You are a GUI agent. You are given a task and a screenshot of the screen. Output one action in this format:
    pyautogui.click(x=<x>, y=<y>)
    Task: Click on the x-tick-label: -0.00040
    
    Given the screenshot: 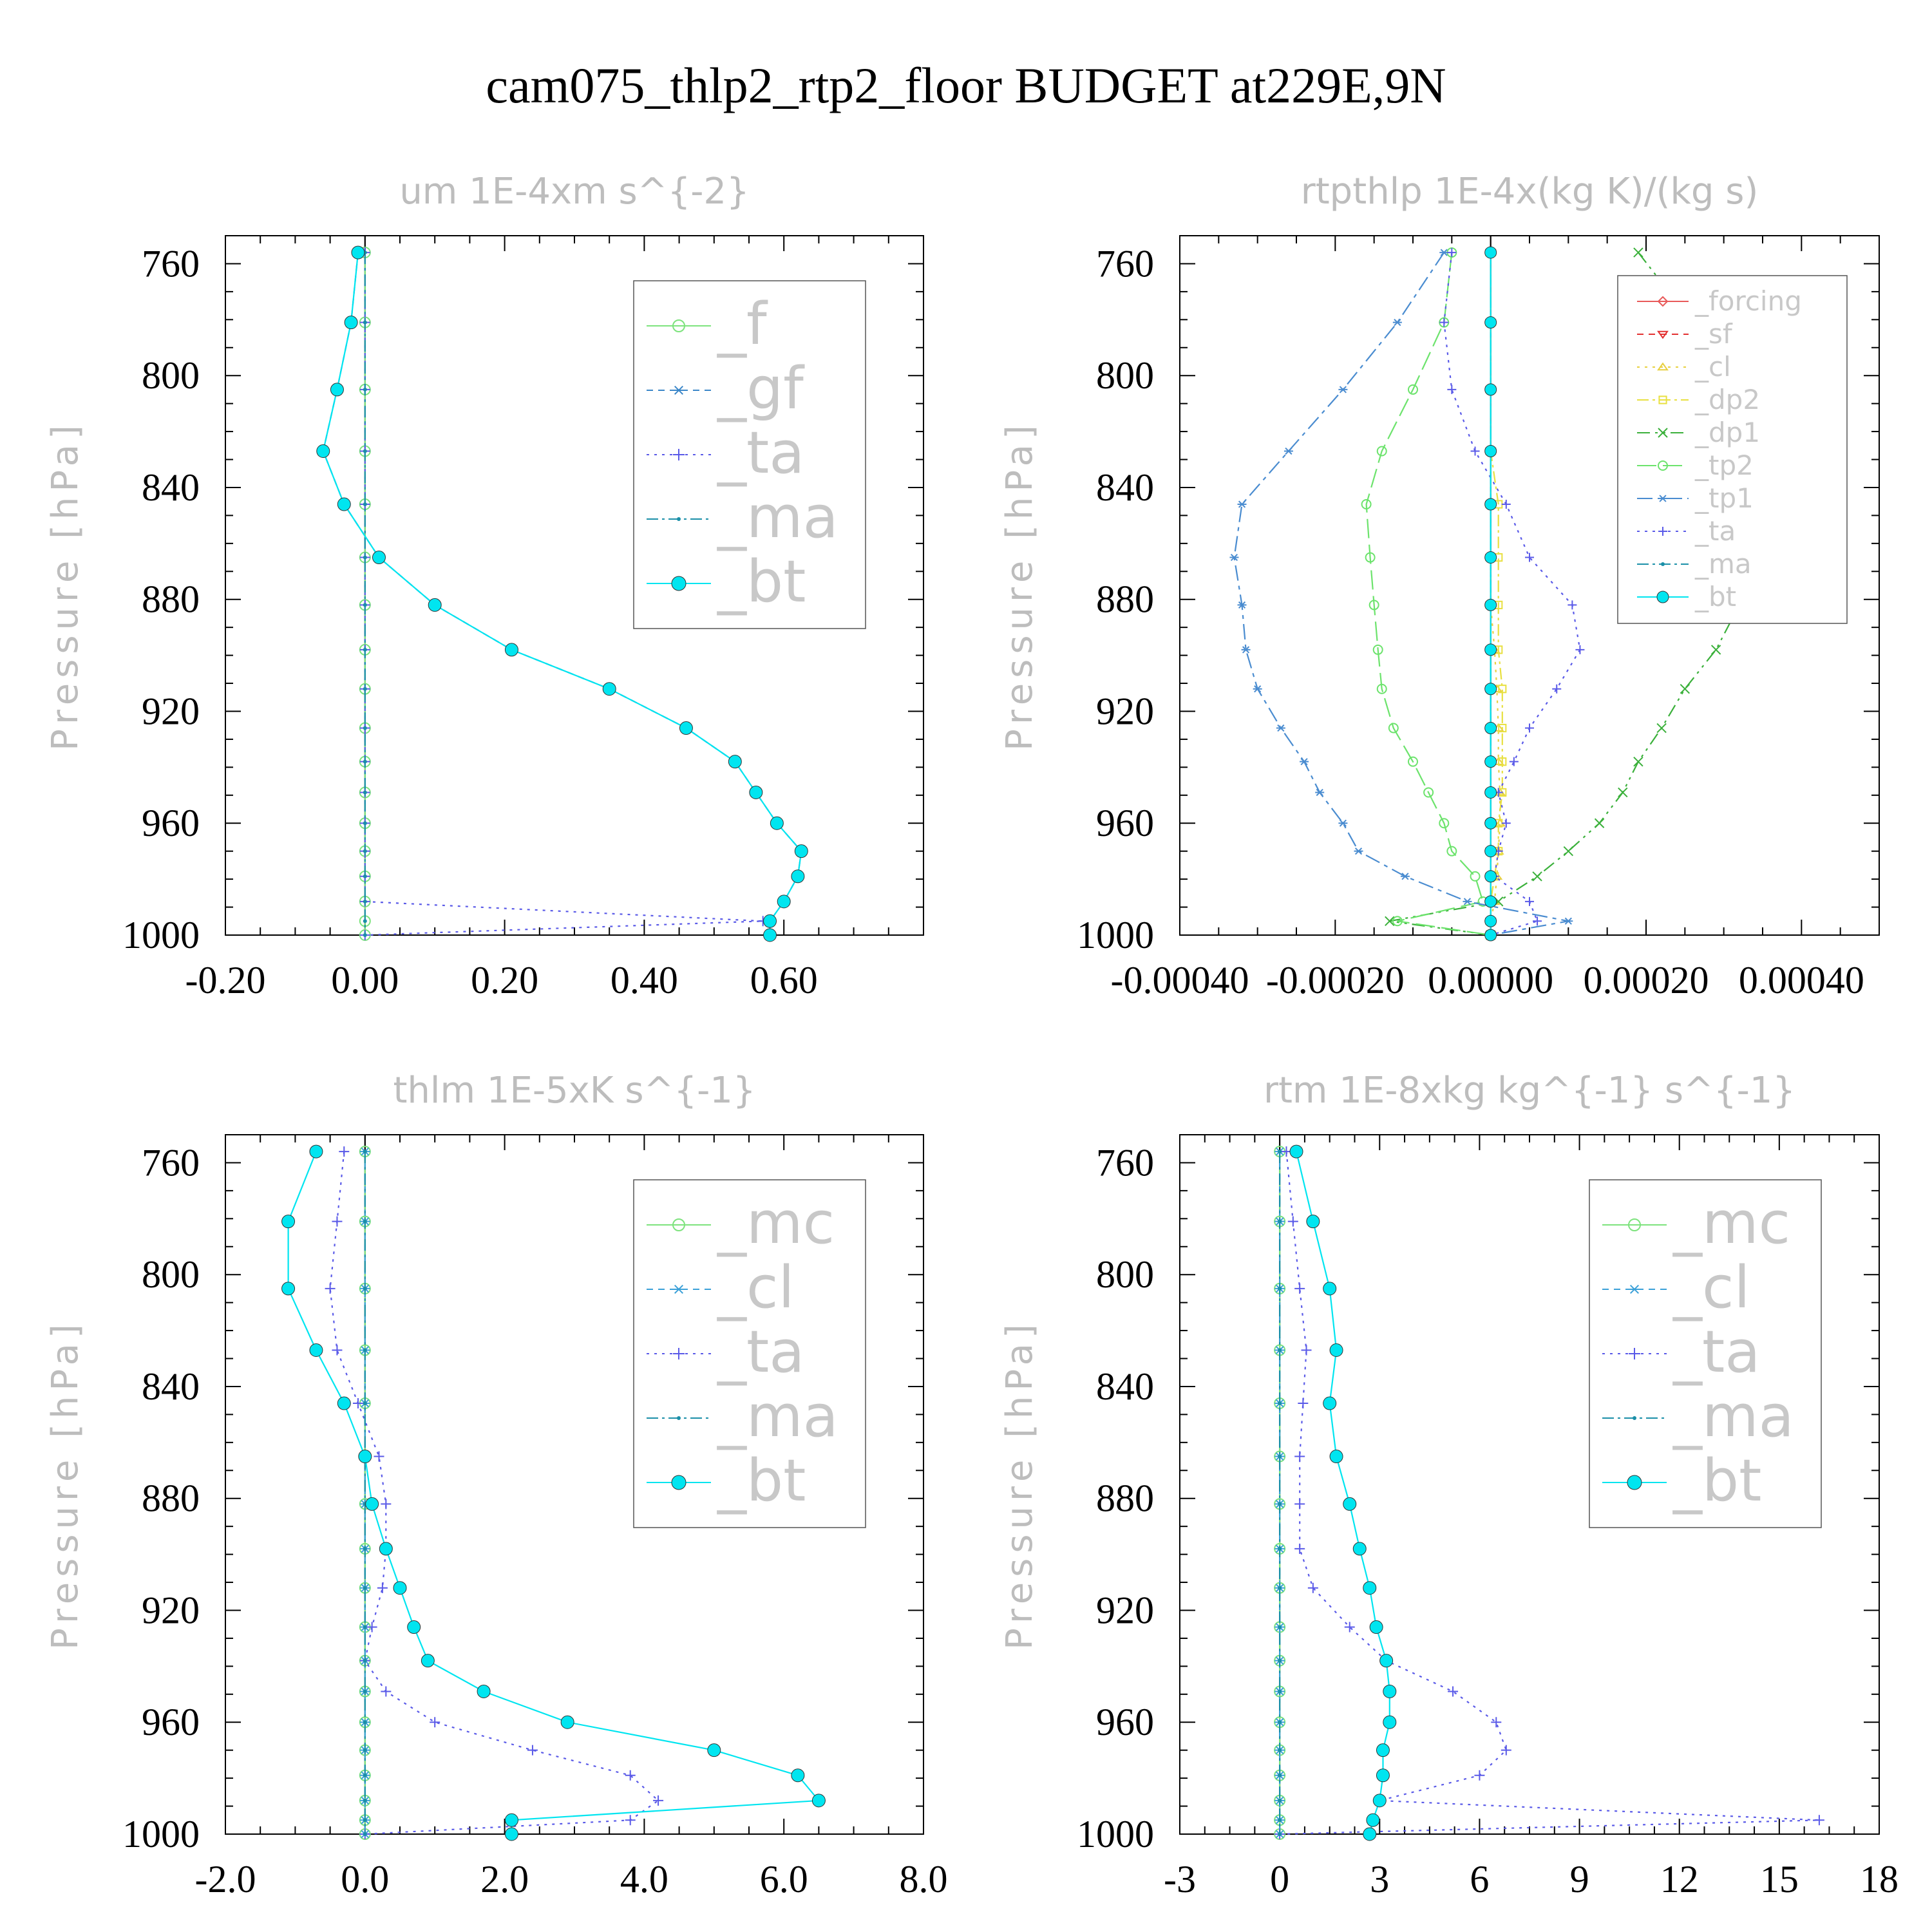 What is the action you would take?
    pyautogui.click(x=1180, y=980)
    